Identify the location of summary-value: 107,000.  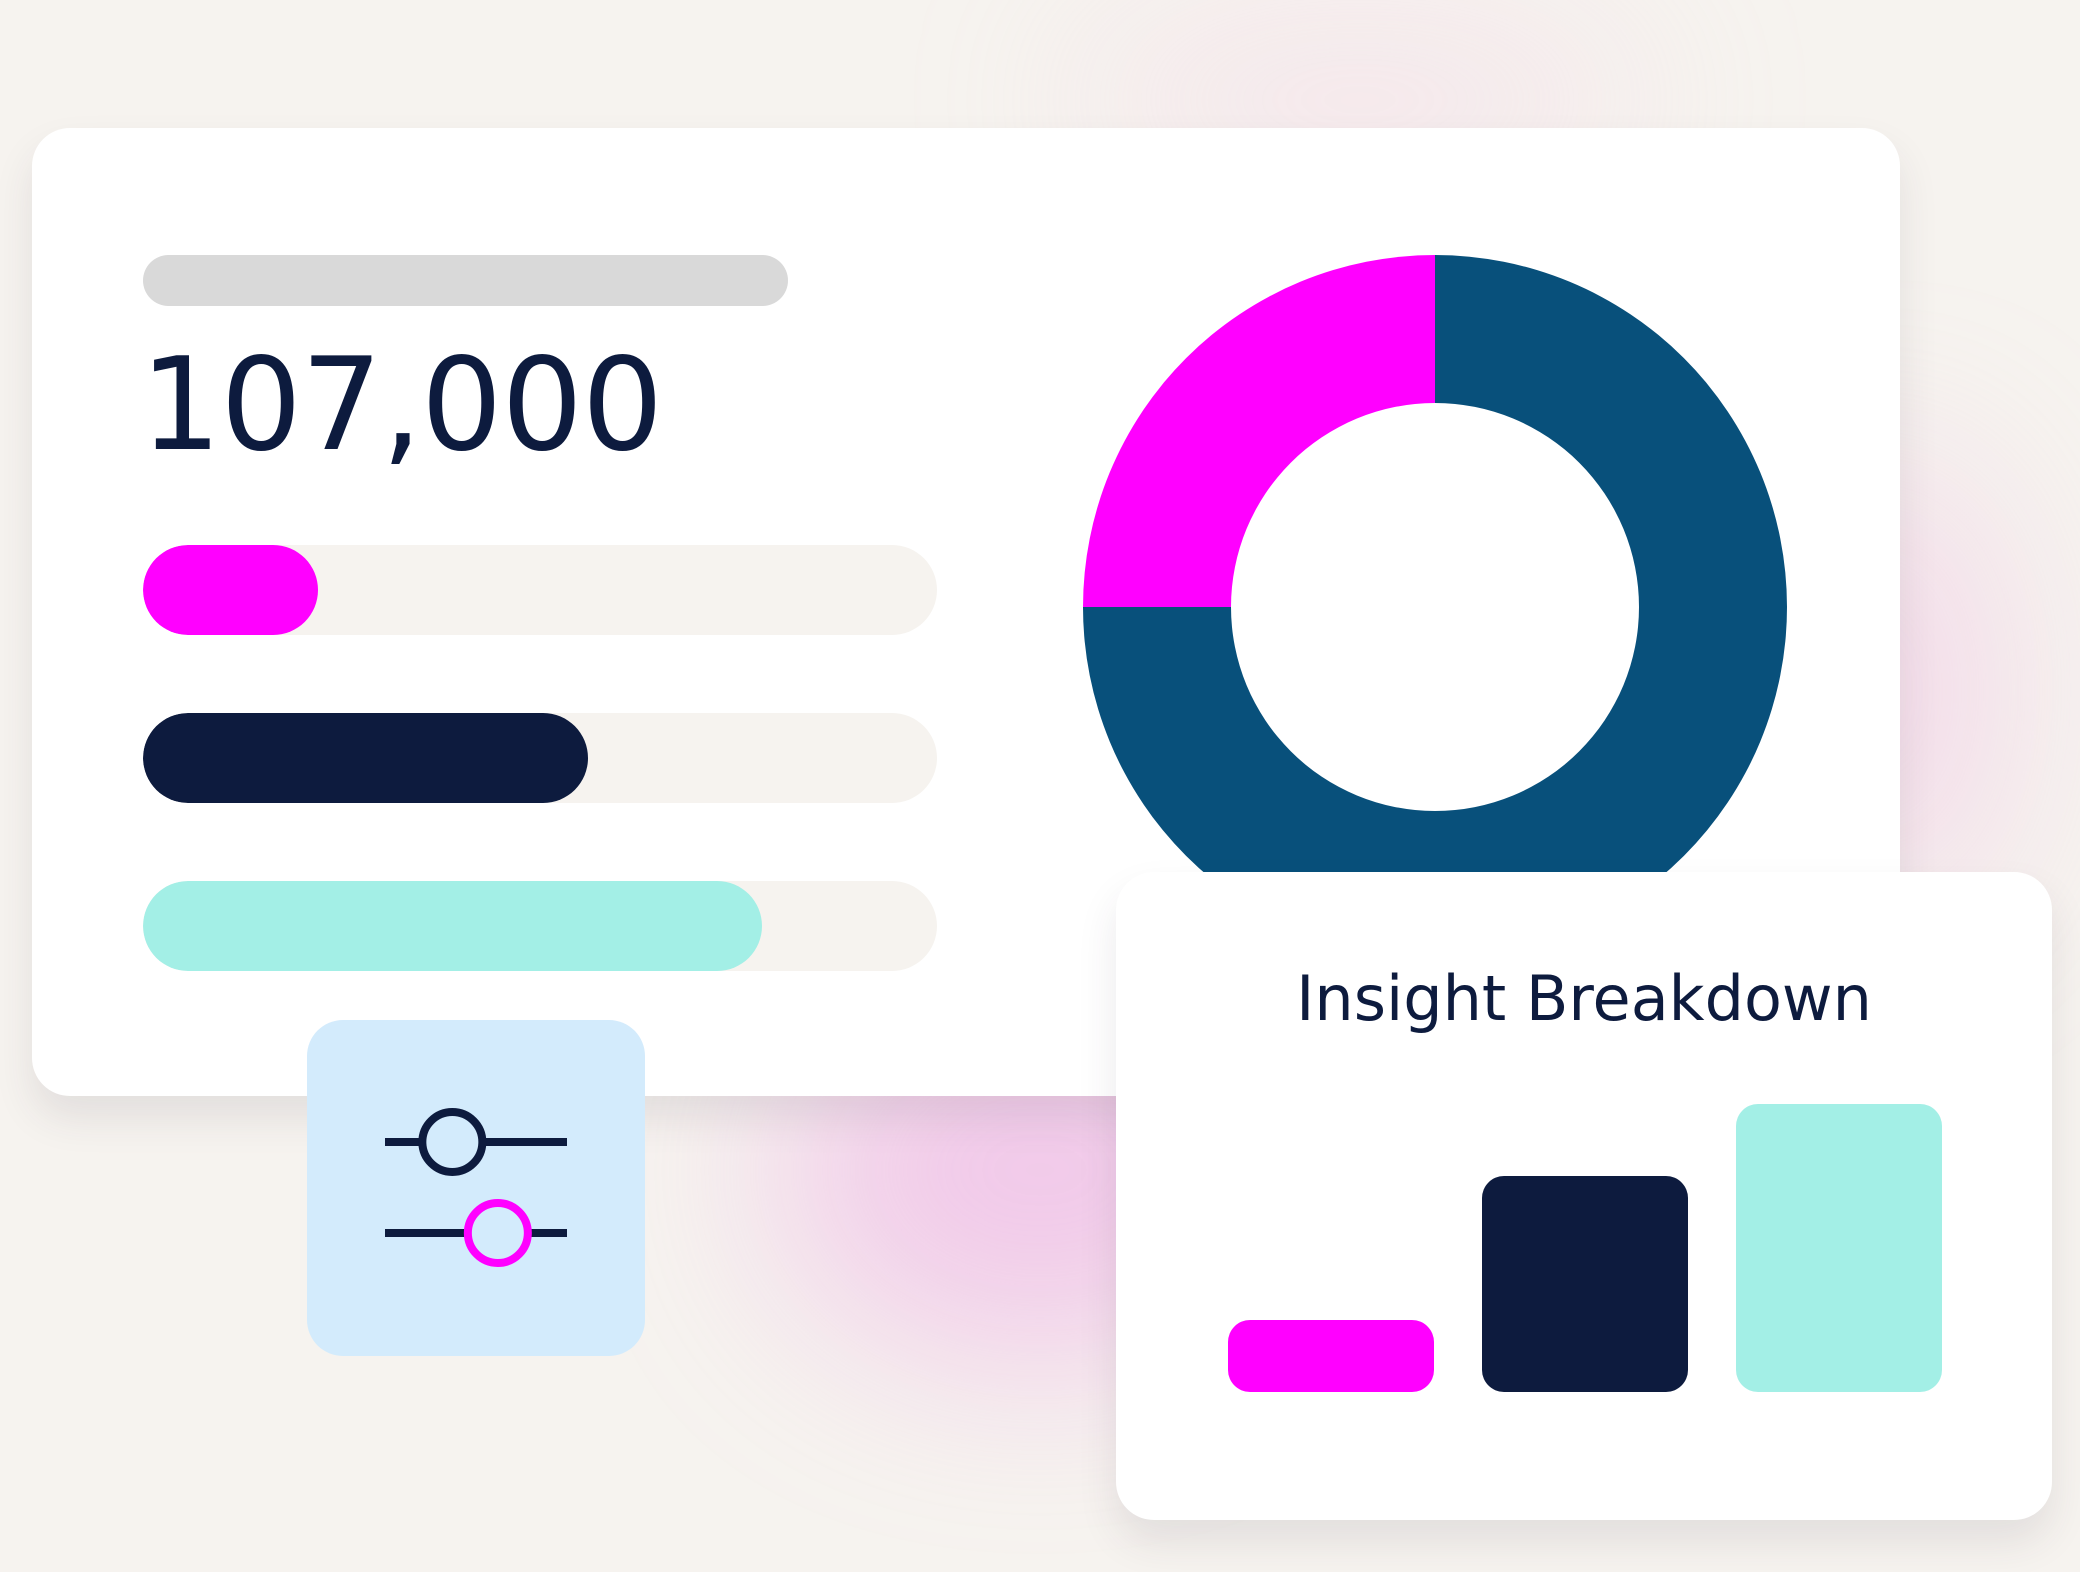
(401, 405).